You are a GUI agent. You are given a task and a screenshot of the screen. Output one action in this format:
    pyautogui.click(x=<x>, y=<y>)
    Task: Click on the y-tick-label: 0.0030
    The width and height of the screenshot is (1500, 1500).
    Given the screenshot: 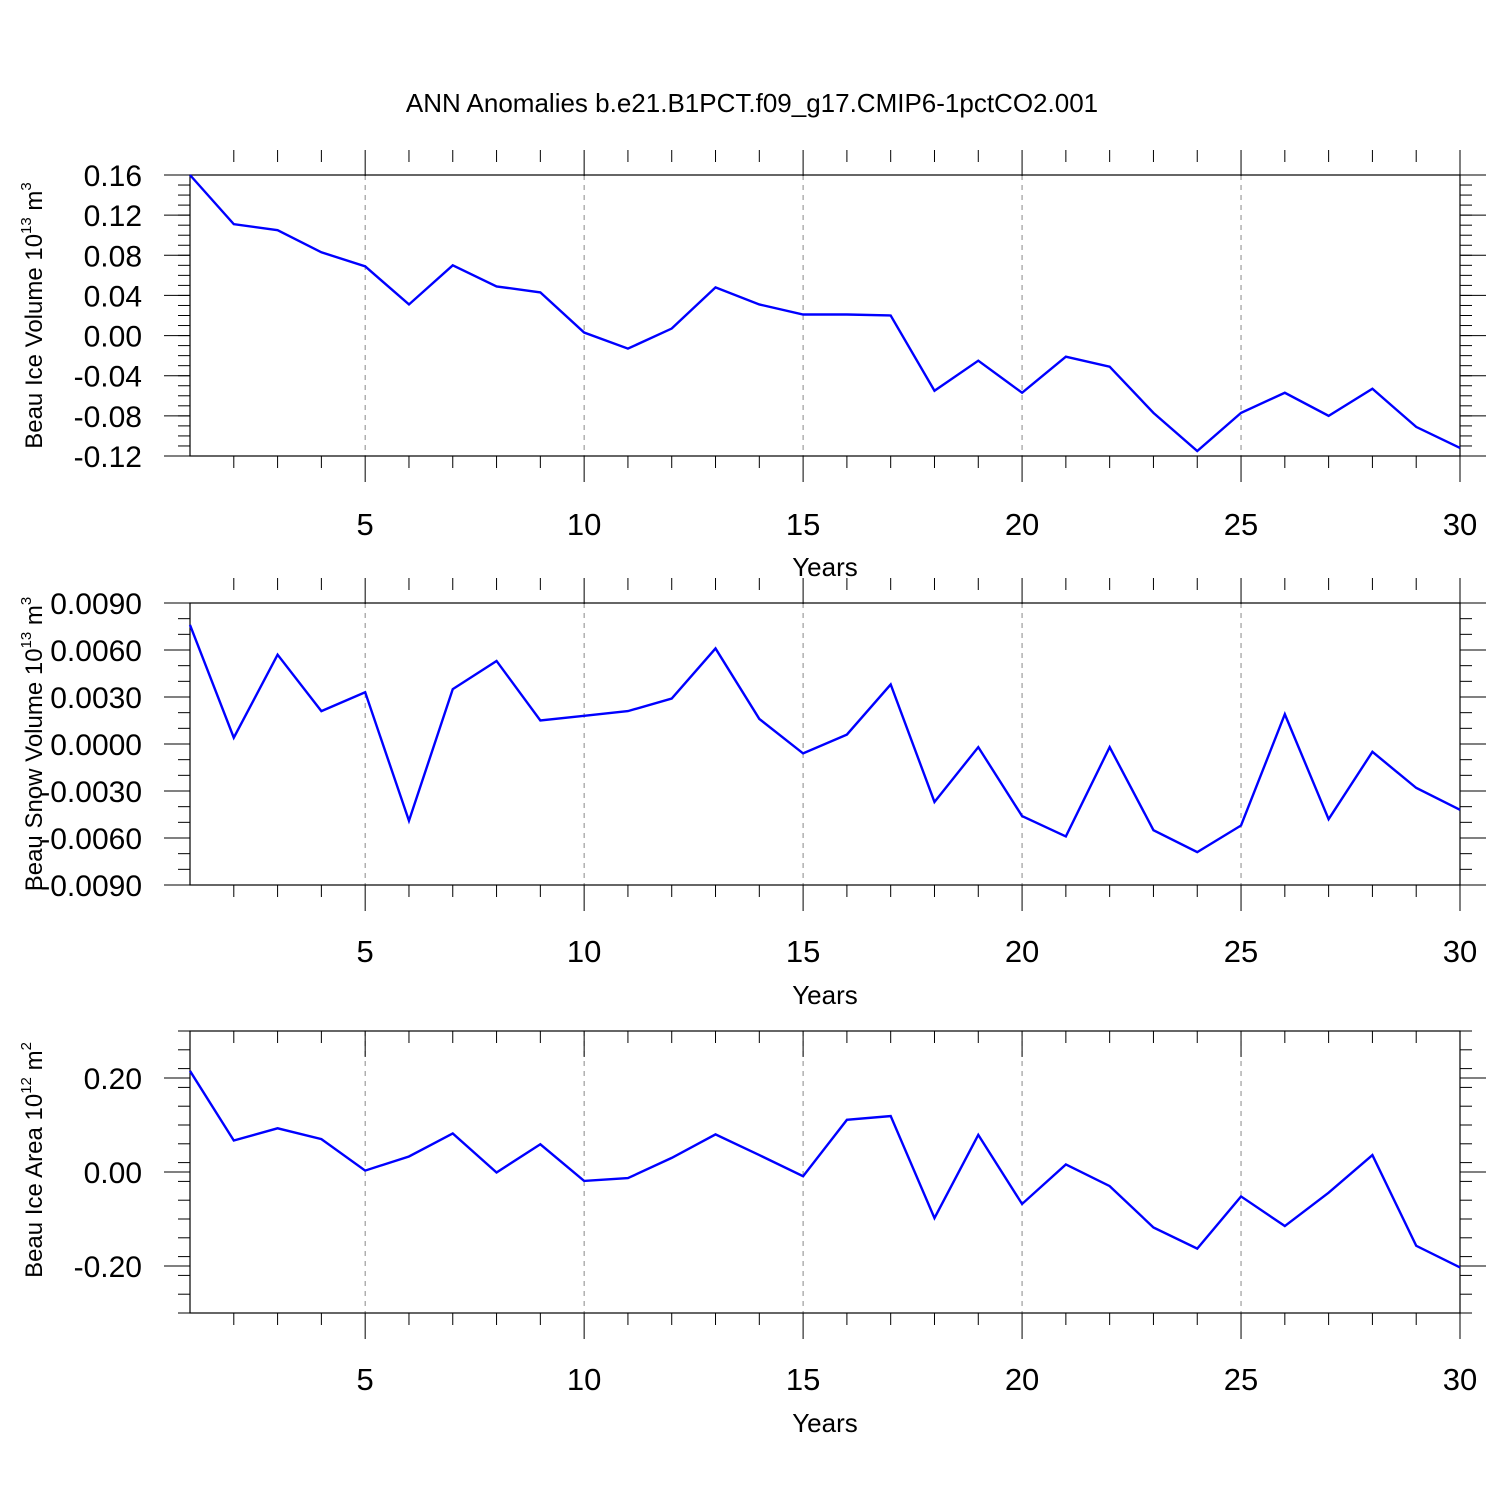 What is the action you would take?
    pyautogui.click(x=96, y=698)
    